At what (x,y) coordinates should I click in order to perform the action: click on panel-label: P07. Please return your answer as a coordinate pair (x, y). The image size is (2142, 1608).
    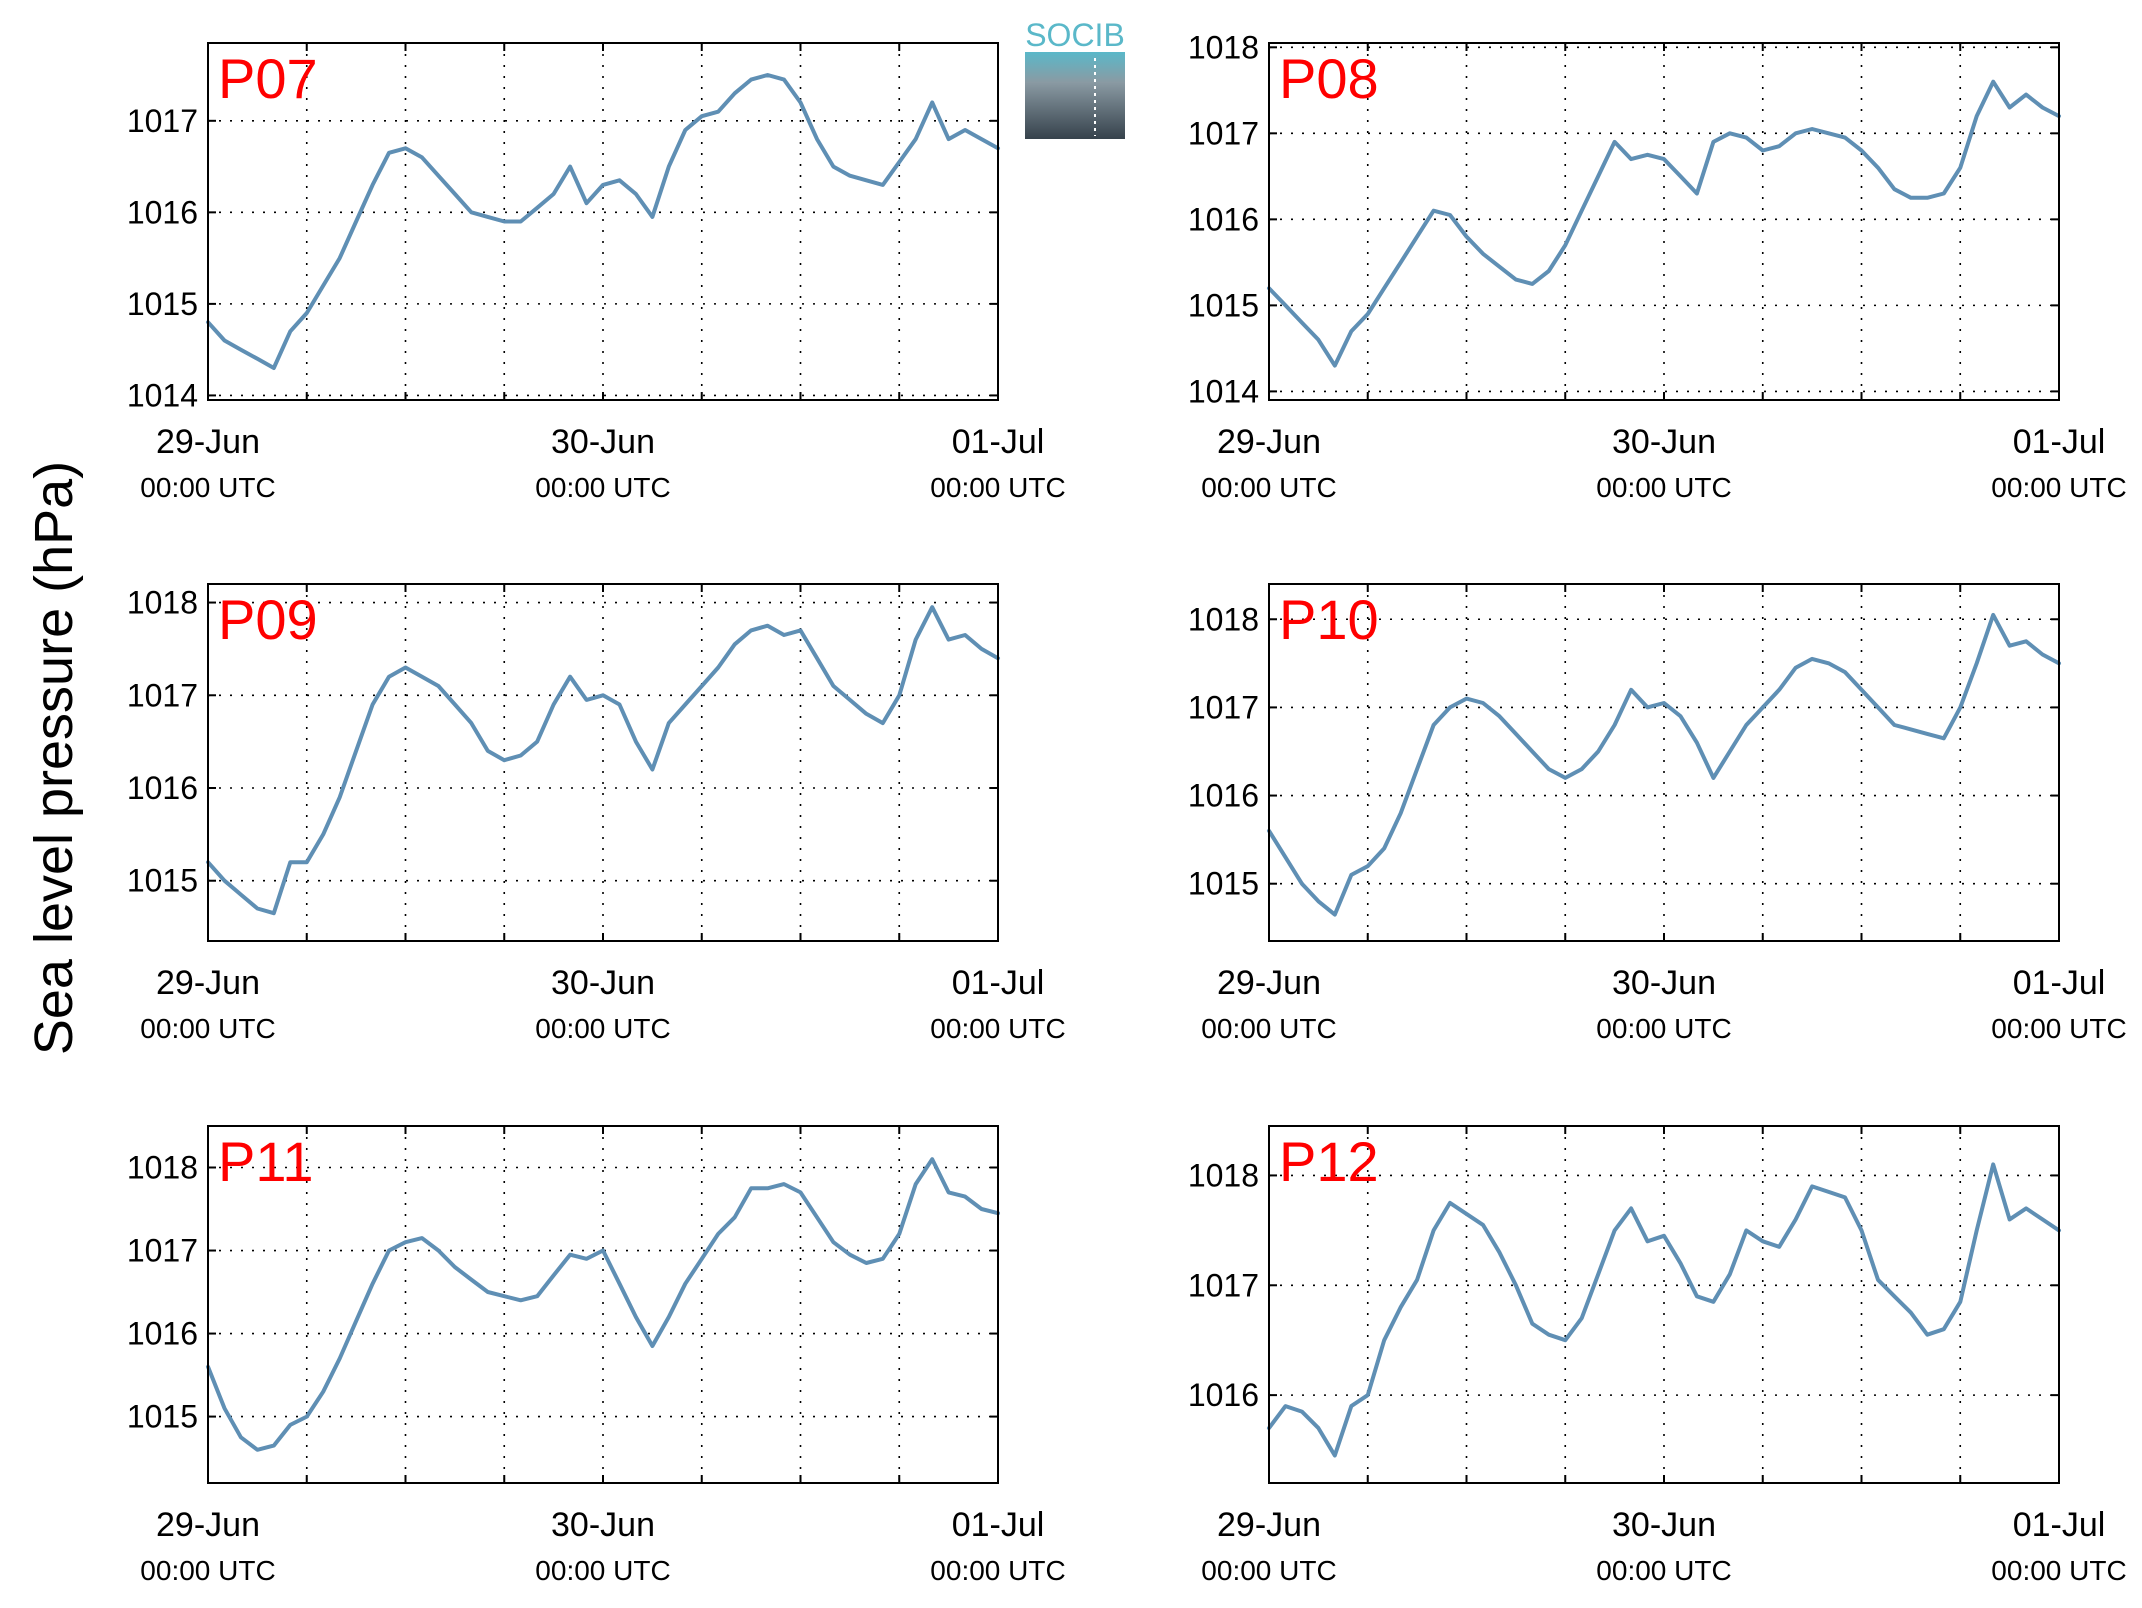
    Looking at the image, I should click on (268, 78).